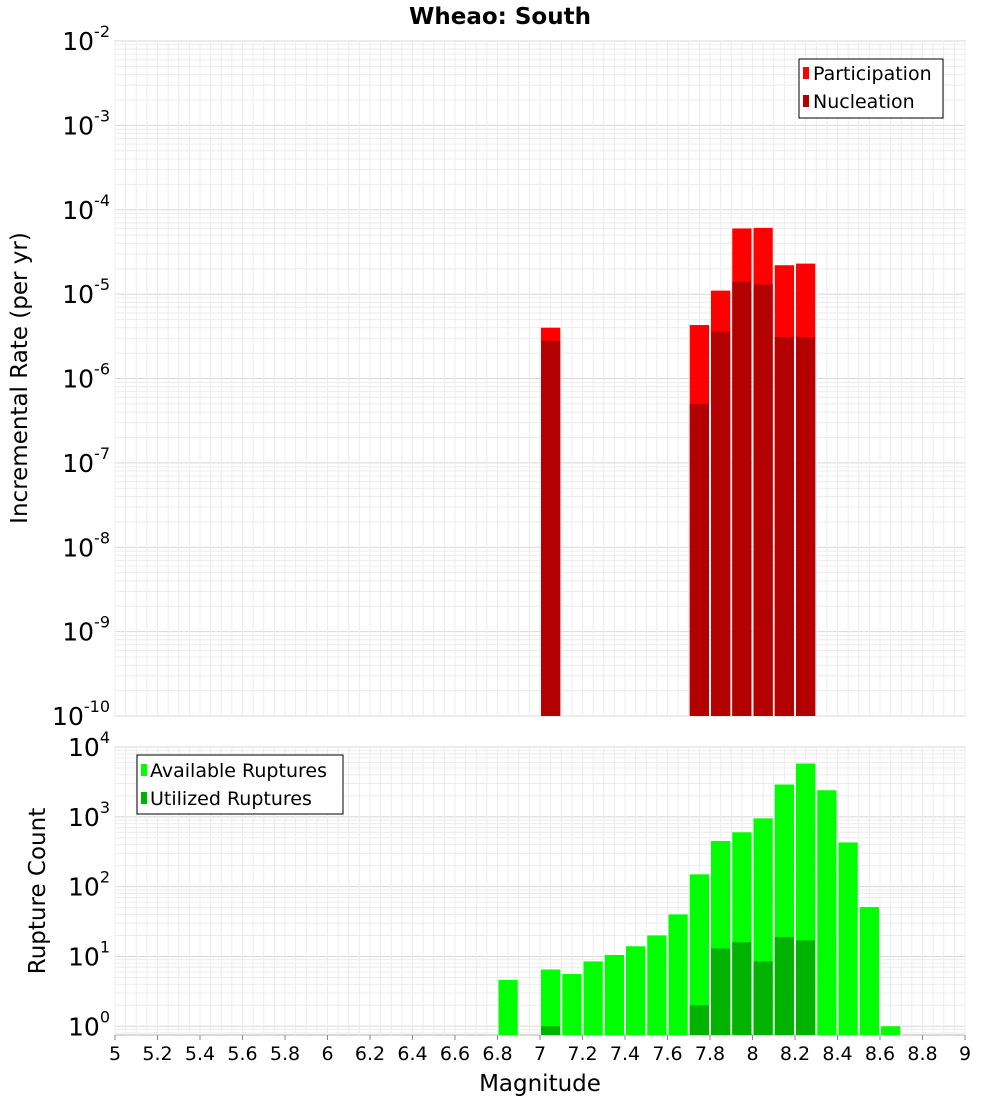  What do you see at coordinates (752, 1054) in the screenshot?
I see `x-tick-label: 8` at bounding box center [752, 1054].